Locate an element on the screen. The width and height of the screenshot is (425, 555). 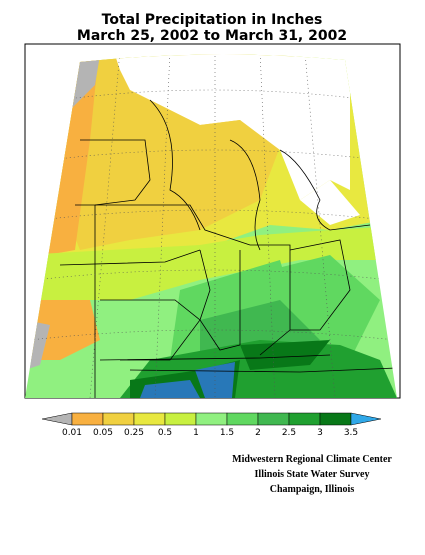
title-line-1: Total Precipitation in Inches is located at coordinates (212, 20).